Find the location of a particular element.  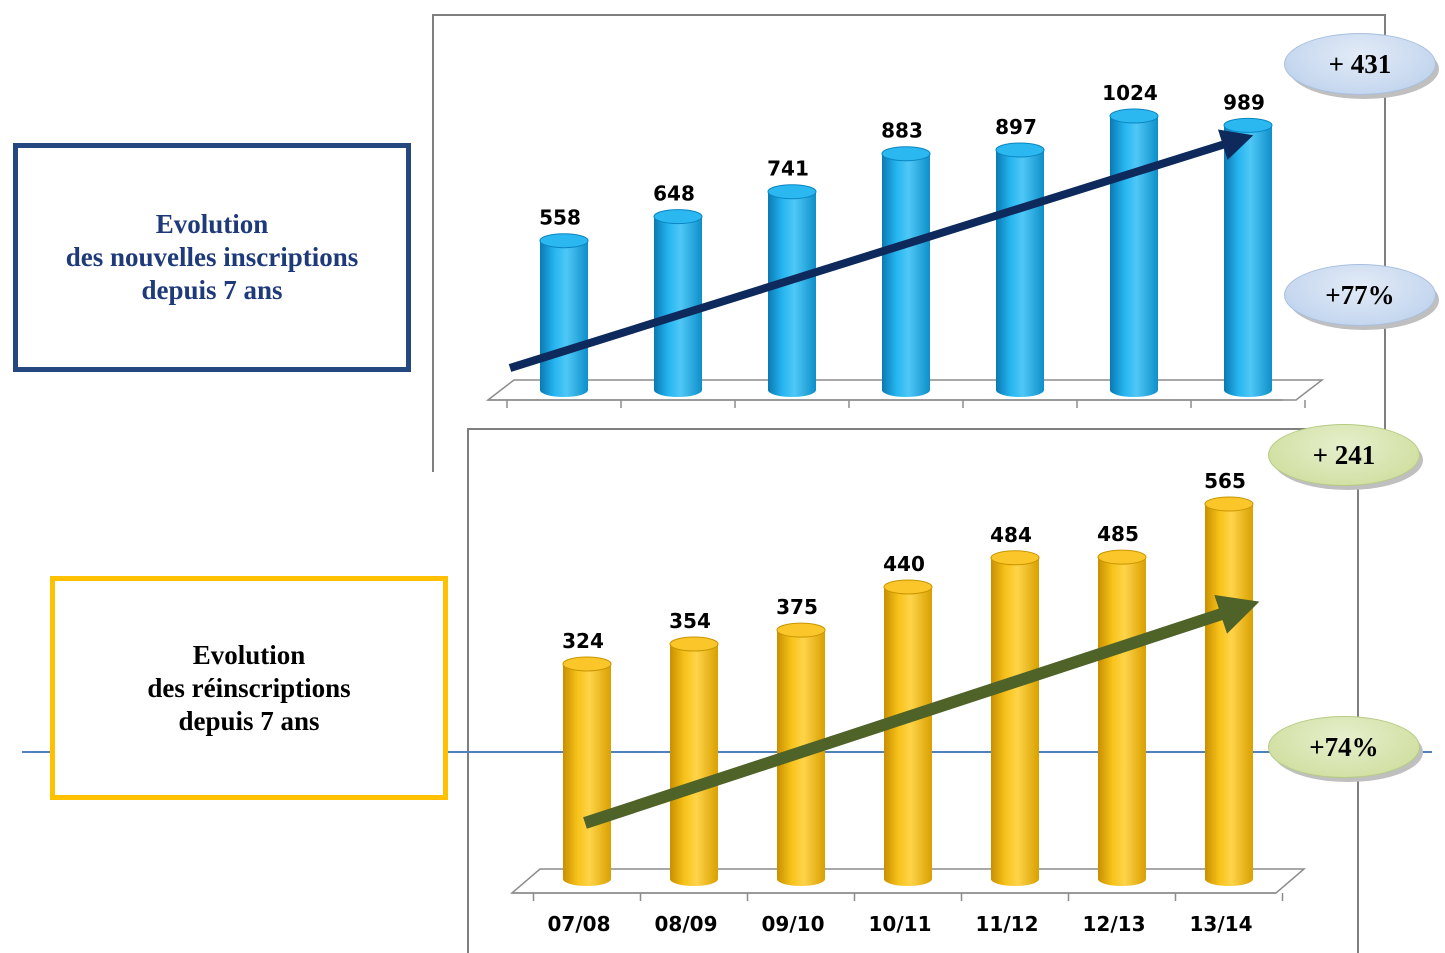

new-reg-value-label: 558 is located at coordinates (560, 218).